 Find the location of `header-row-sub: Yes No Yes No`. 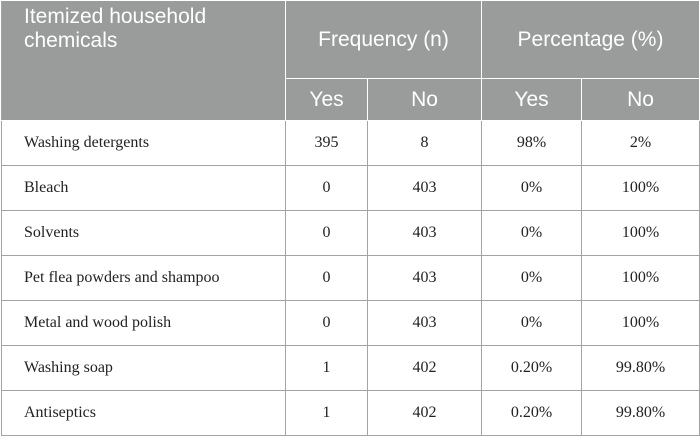

header-row-sub: Yes No Yes No is located at coordinates (351, 99).